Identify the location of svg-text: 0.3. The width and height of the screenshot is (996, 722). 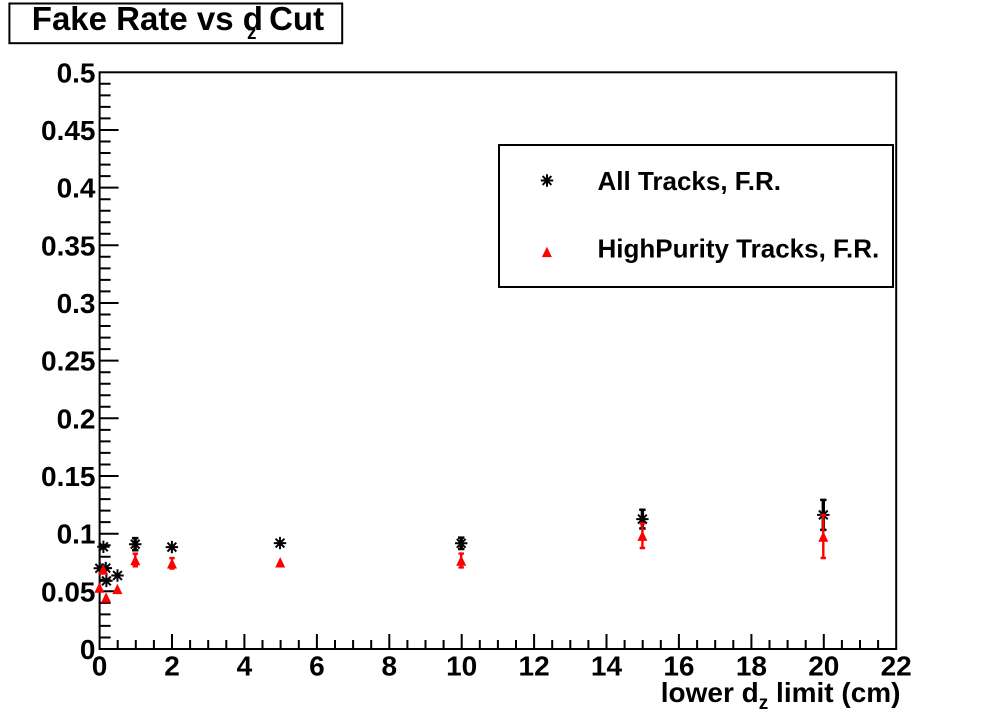
(76, 303).